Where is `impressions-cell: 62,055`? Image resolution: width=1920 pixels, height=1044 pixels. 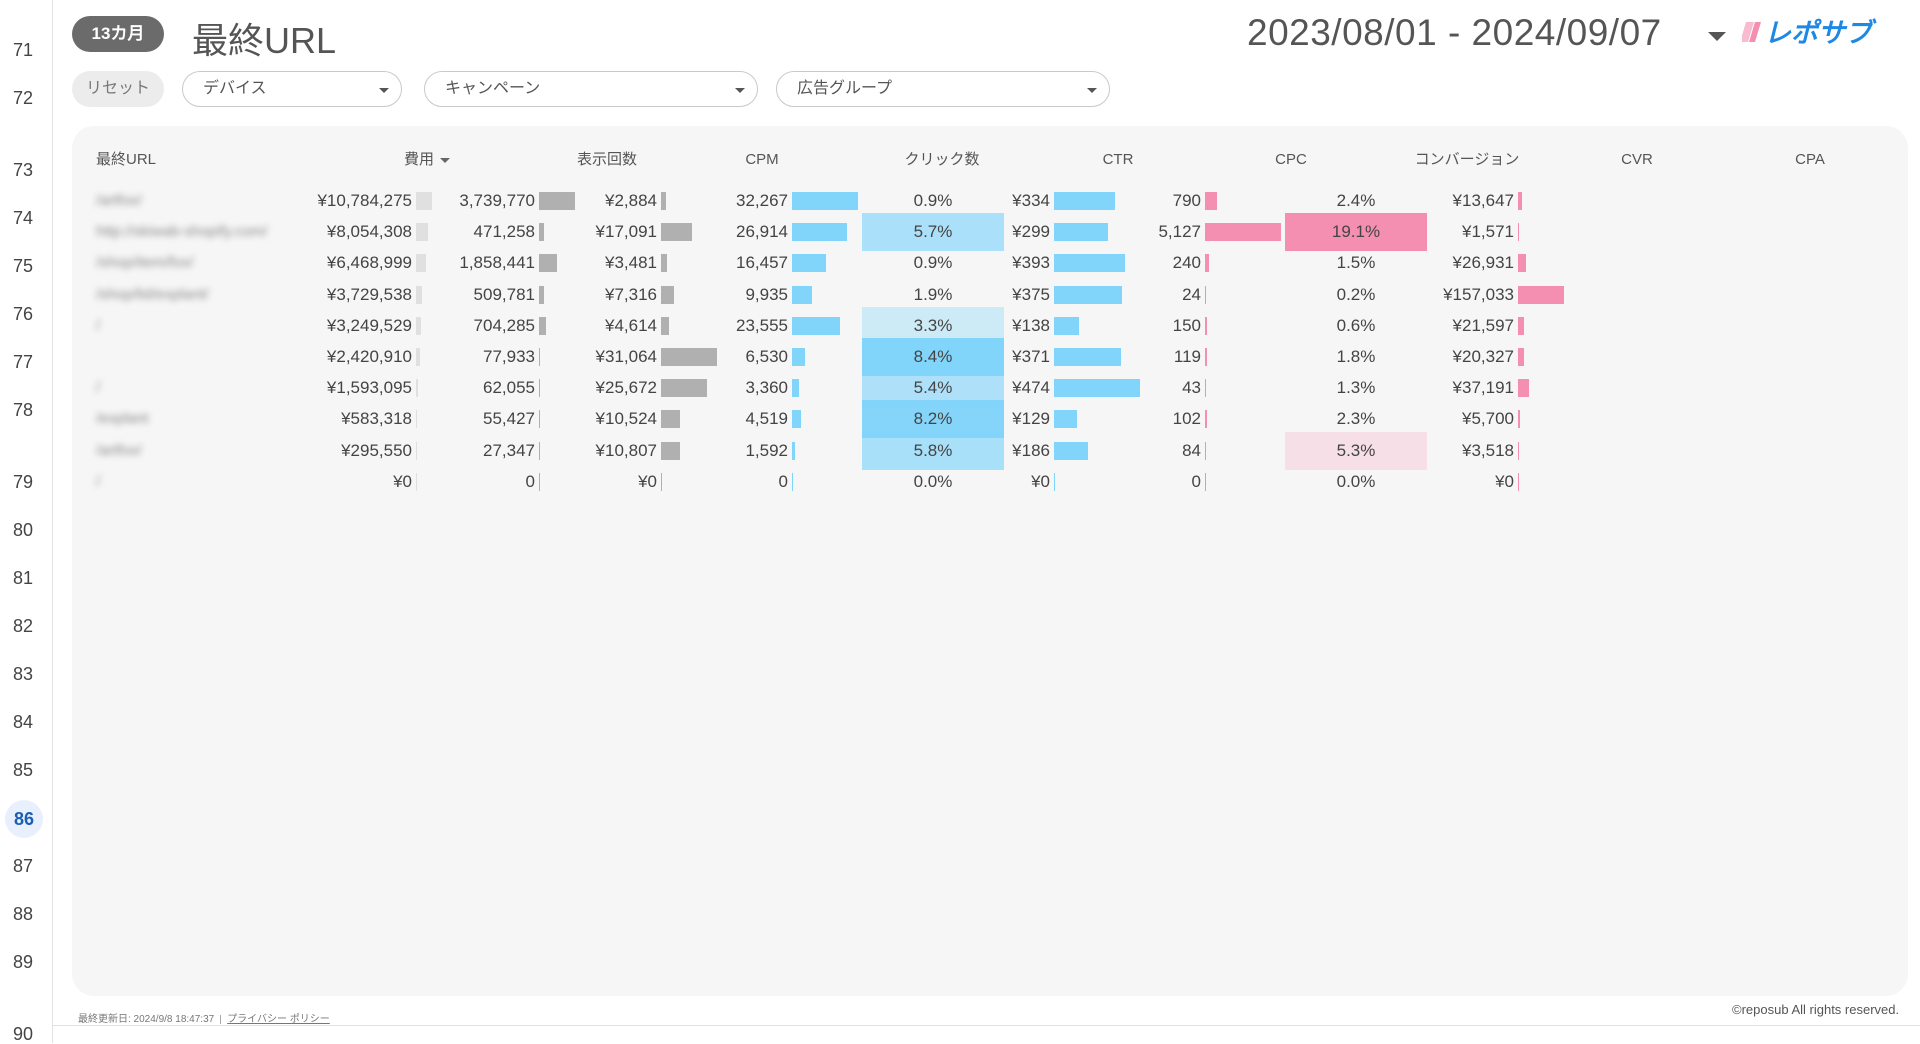
impressions-cell: 62,055 is located at coordinates (509, 388).